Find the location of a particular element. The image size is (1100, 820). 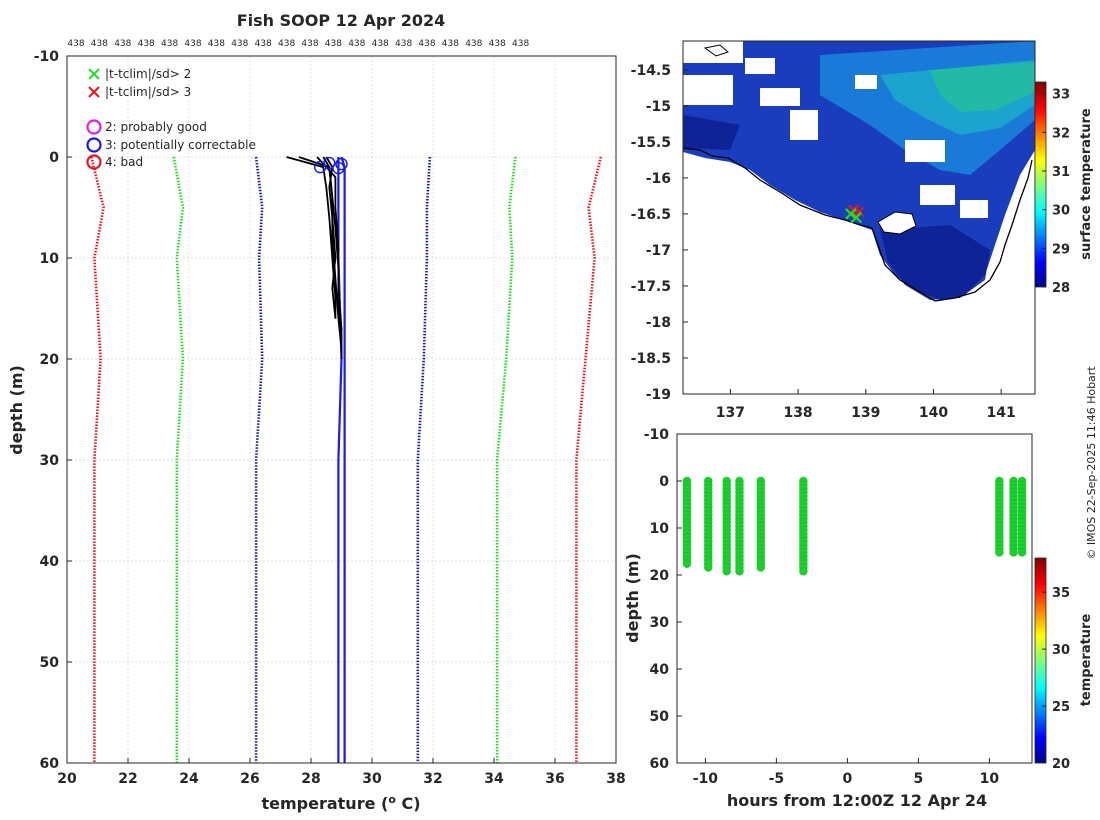

timeline-axes-box is located at coordinates (854, 598).